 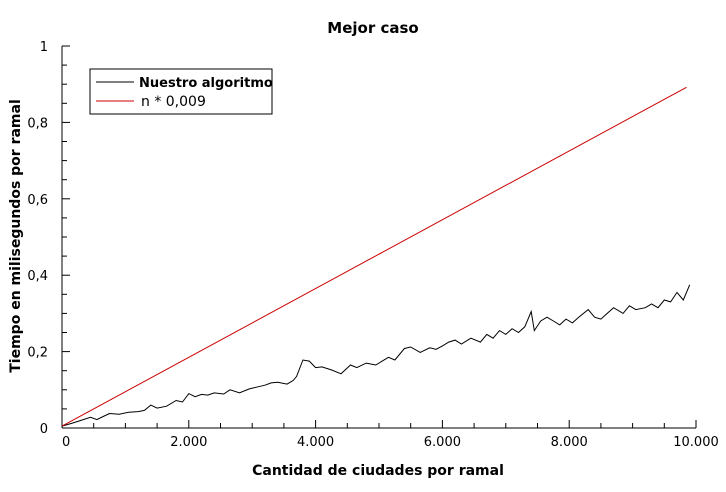 I want to click on x-ticks: 0 2.000 4.000 6.000 8.000 10.000, so click(x=390, y=435).